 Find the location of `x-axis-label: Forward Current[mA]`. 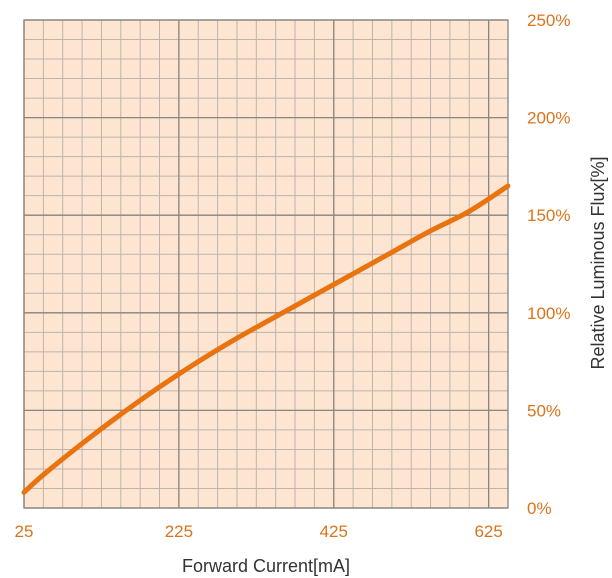

x-axis-label: Forward Current[mA] is located at coordinates (266, 566).